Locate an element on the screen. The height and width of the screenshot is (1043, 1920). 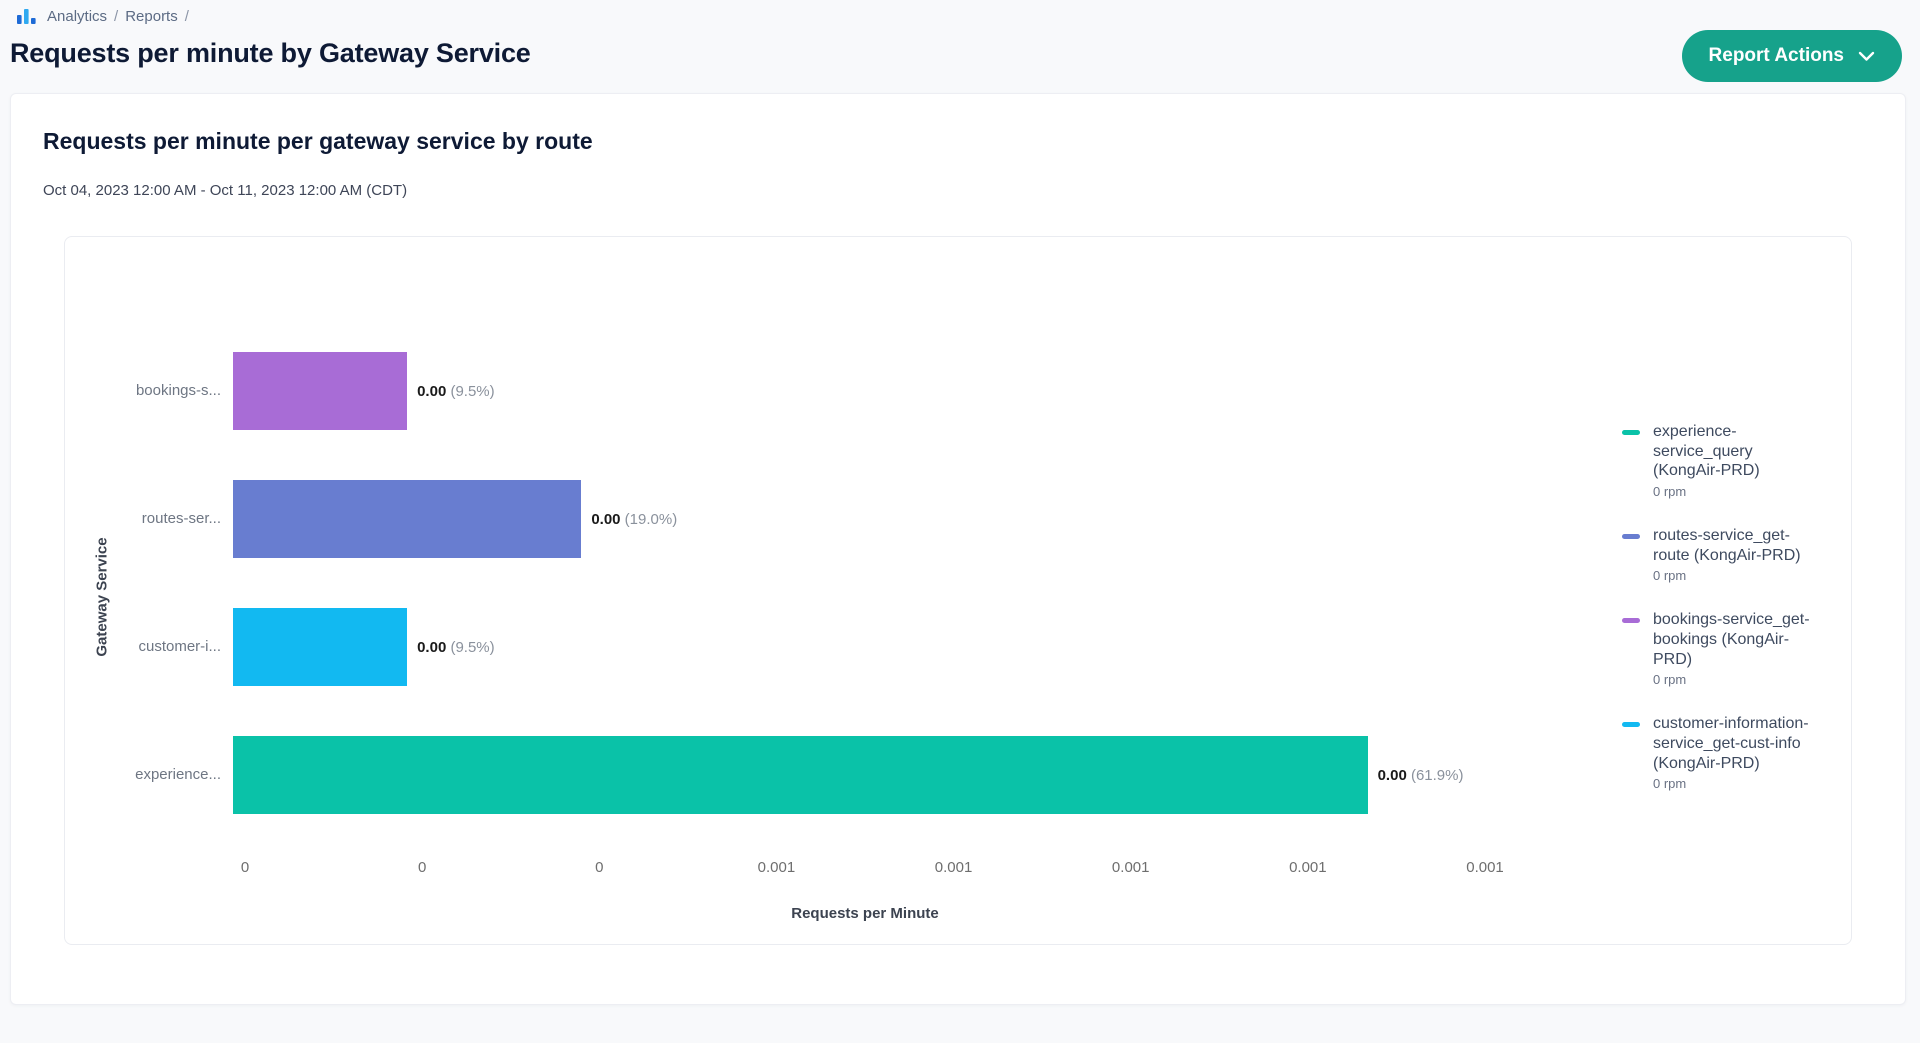
chart-bar-row: routes-ser... 0.00 (19.0%) is located at coordinates (775, 544).